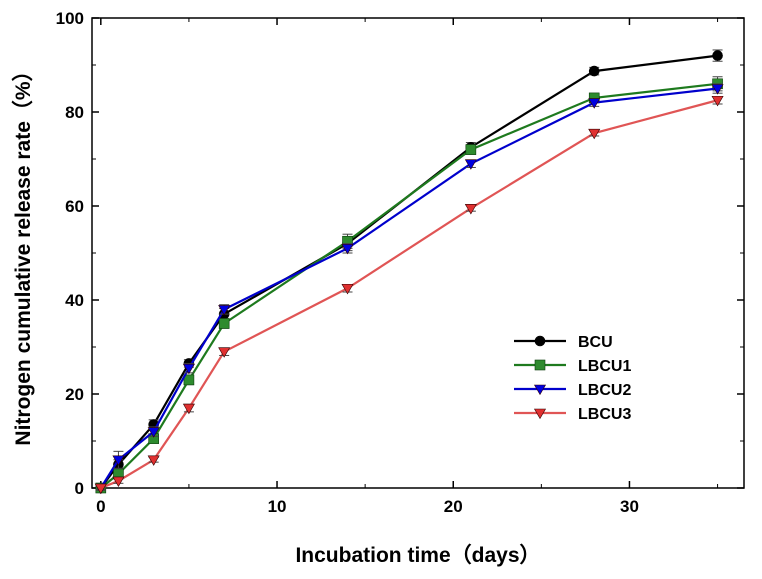  Describe the element at coordinates (277, 506) in the screenshot. I see `x-tick-label: 10` at that location.